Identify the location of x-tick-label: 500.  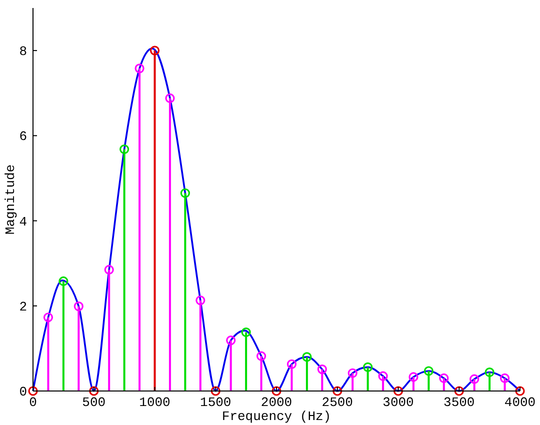
(94, 402).